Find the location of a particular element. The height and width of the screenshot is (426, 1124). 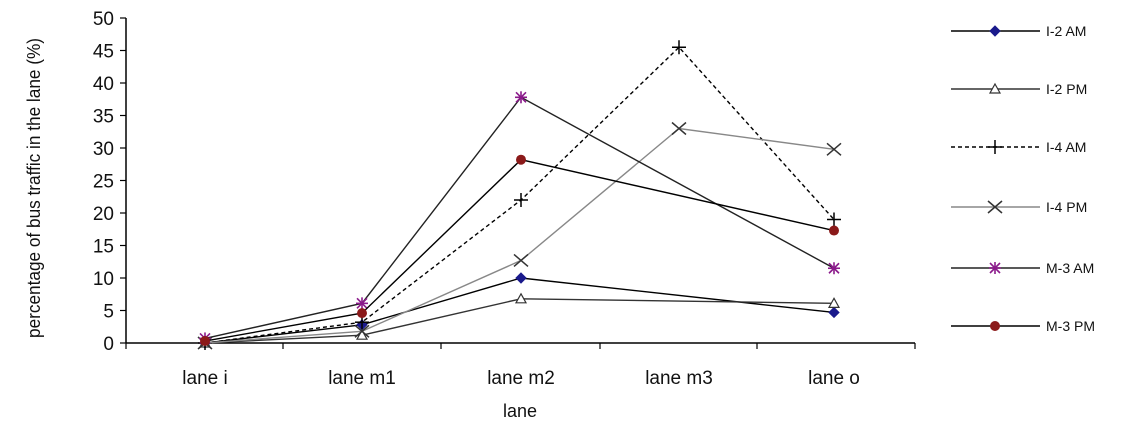

y-tick-label: 45 is located at coordinates (103, 52).